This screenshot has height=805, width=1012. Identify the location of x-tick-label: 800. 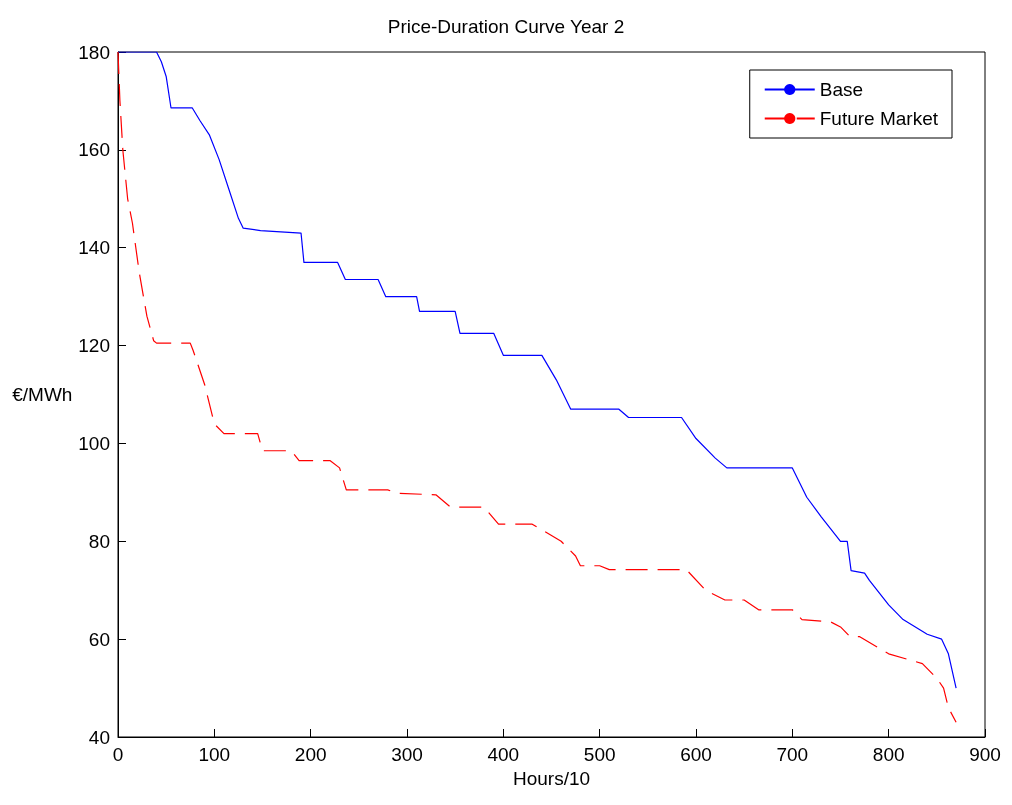
(888, 754).